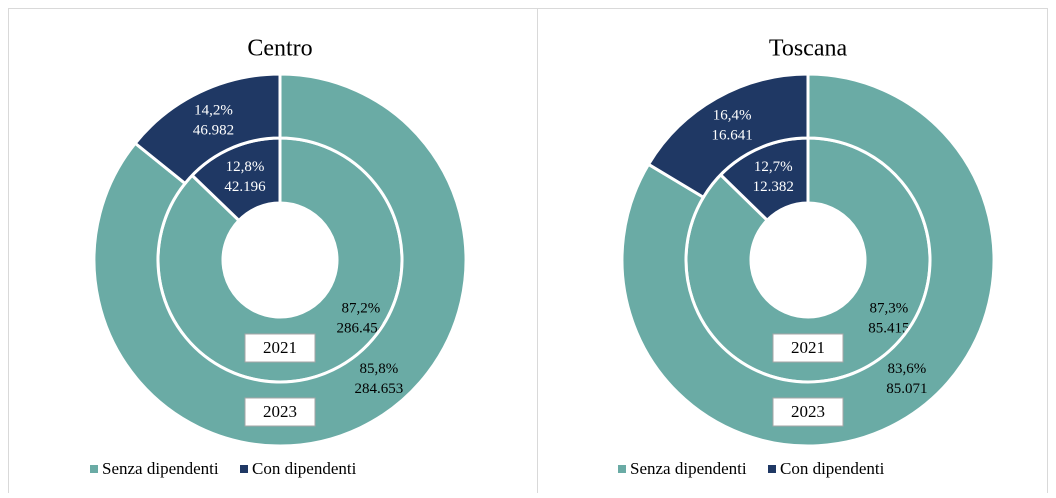 The width and height of the screenshot is (1056, 498). I want to click on data-label: 85.415, so click(888, 328).